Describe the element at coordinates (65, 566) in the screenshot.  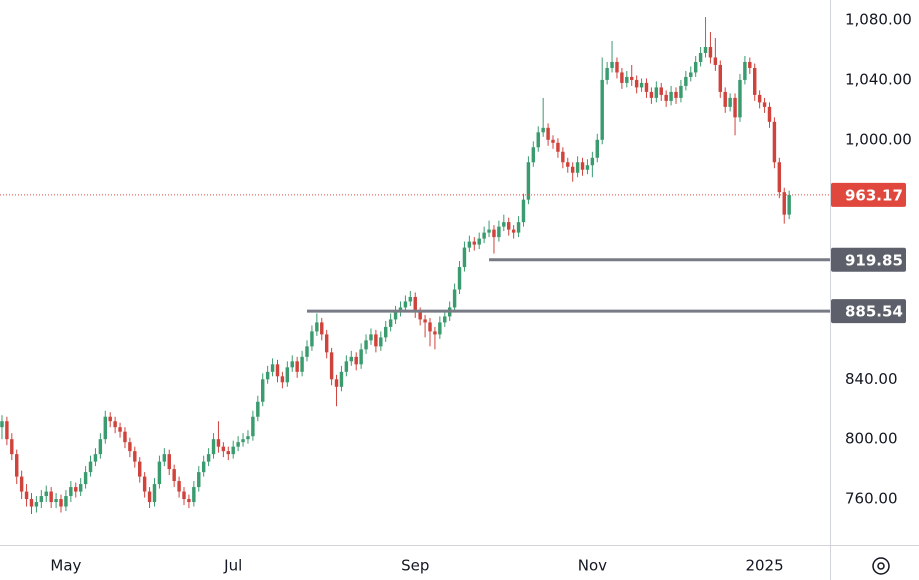
I see `x-tick-label: May` at that location.